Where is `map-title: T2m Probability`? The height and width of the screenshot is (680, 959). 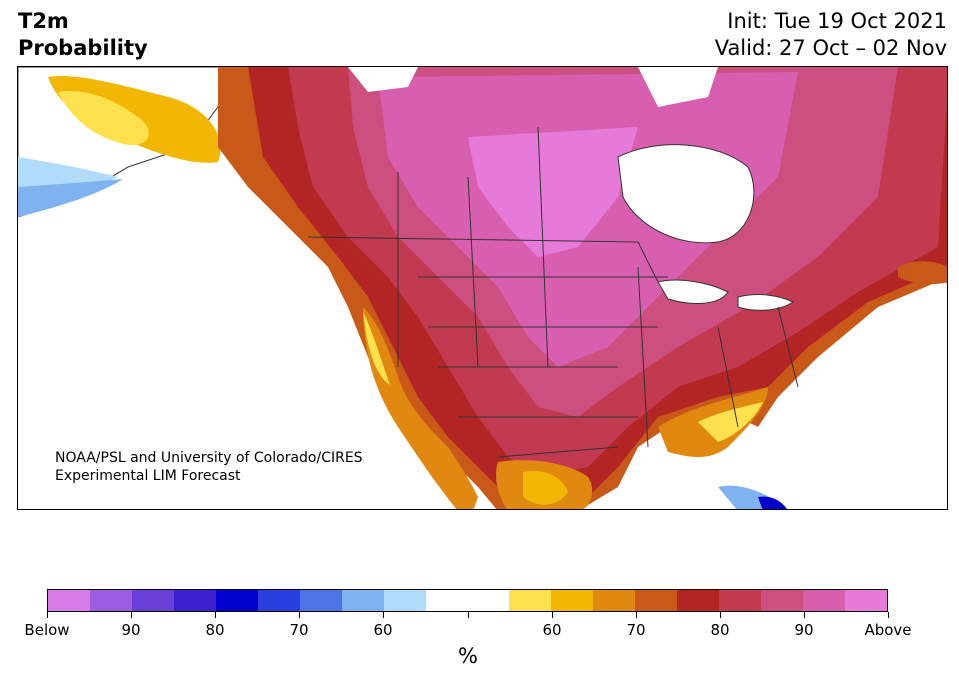
map-title: T2m Probability is located at coordinates (83, 35).